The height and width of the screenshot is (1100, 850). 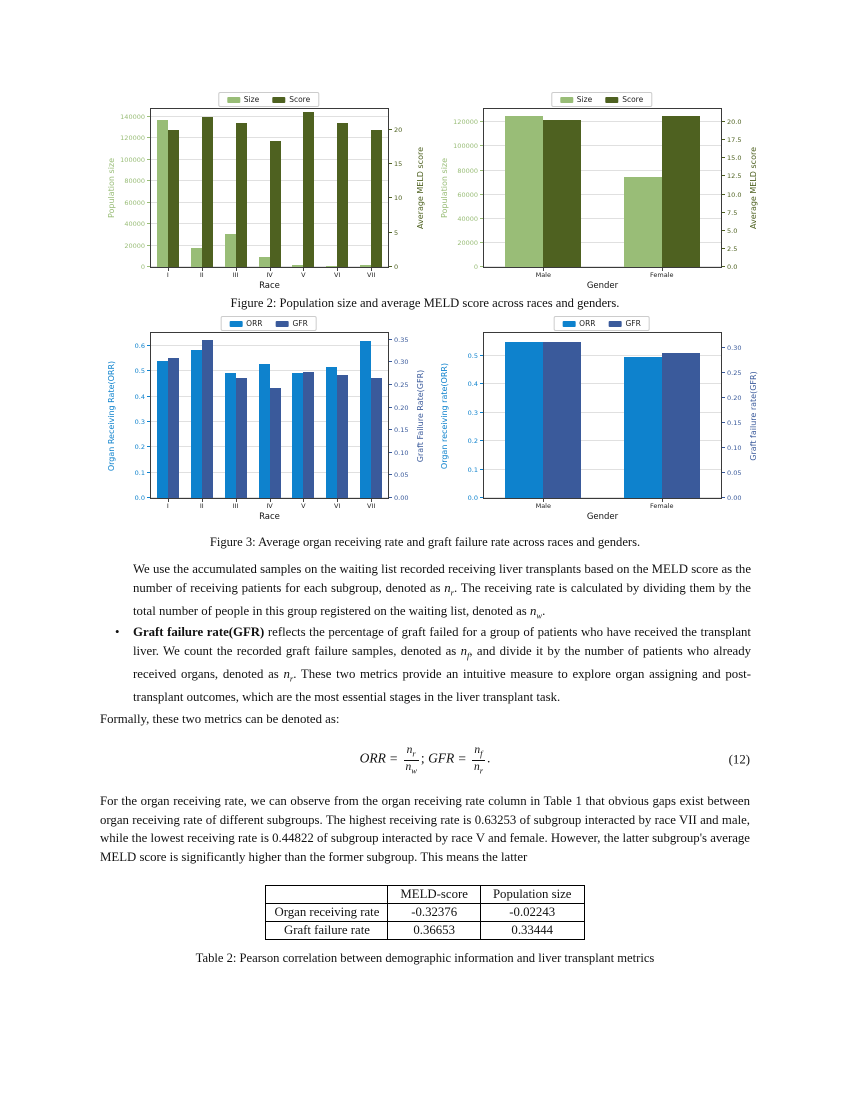 What do you see at coordinates (377, 198) in the screenshot?
I see `bar-score-vii` at bounding box center [377, 198].